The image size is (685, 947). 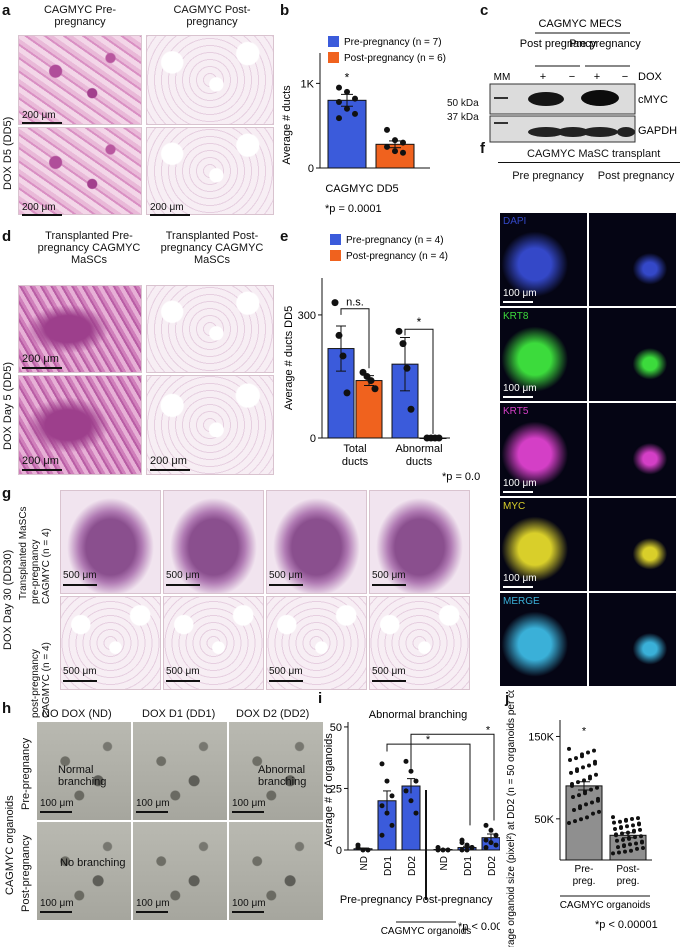 What do you see at coordinates (572, 77) in the screenshot?
I see `lane-minus: −` at bounding box center [572, 77].